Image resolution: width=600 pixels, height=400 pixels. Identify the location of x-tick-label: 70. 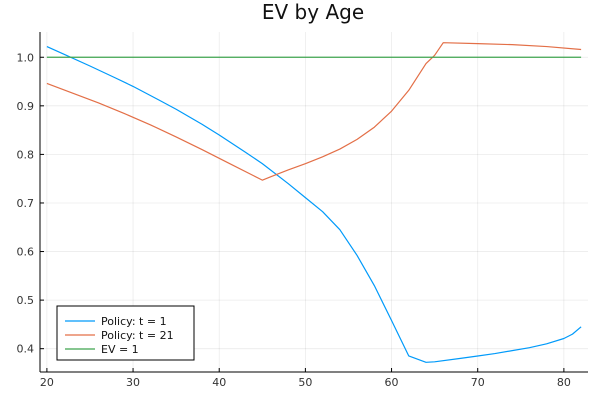
(478, 382).